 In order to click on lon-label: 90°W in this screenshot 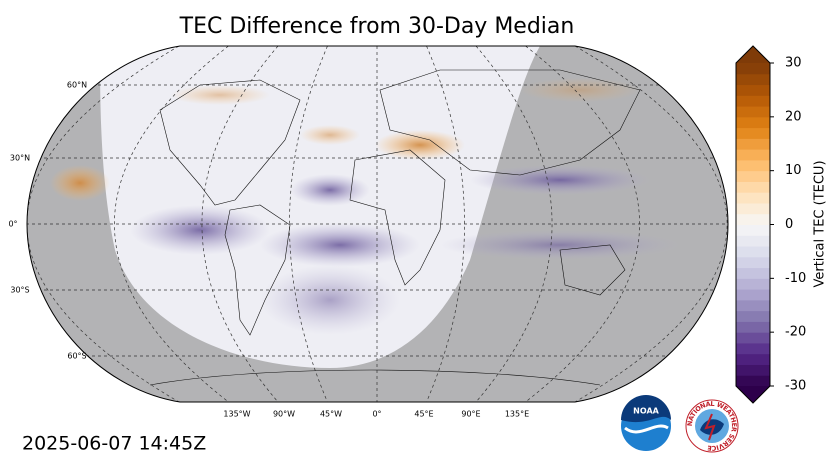, I will do `click(284, 414)`.